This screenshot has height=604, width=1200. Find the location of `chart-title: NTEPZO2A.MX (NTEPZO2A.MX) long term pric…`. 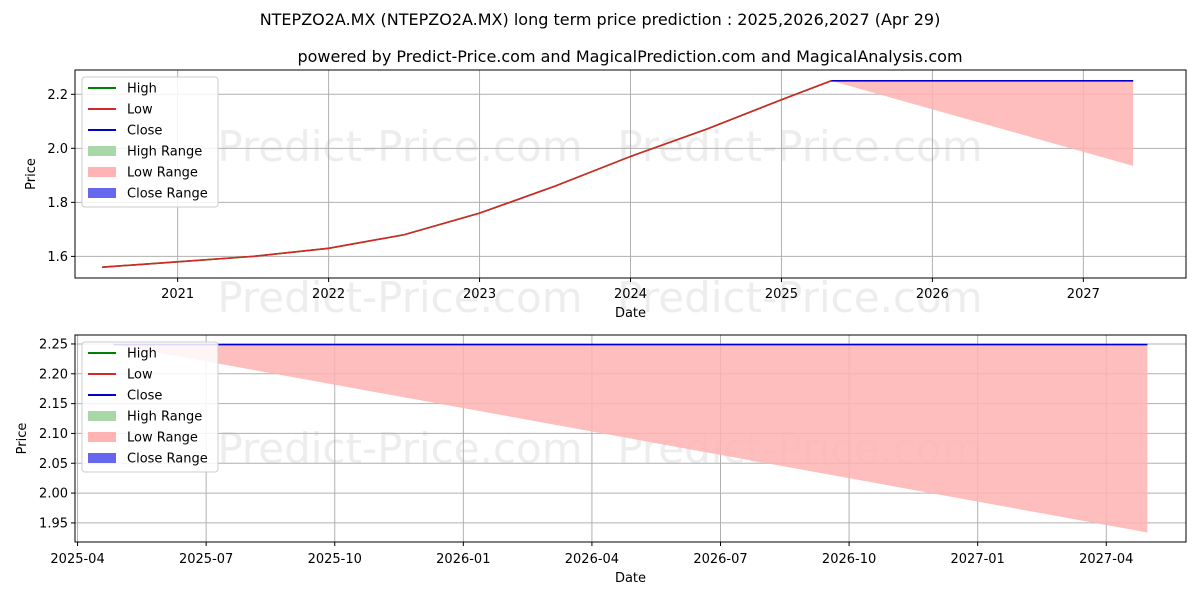

chart-title: NTEPZO2A.MX (NTEPZO2A.MX) long term pric… is located at coordinates (600, 19).